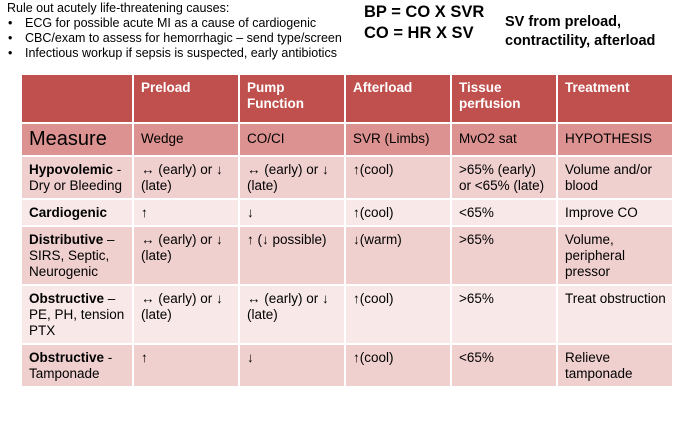 Image resolution: width=678 pixels, height=424 pixels. I want to click on shock-type-cell: Obstructive - Tamponade, so click(77, 365).